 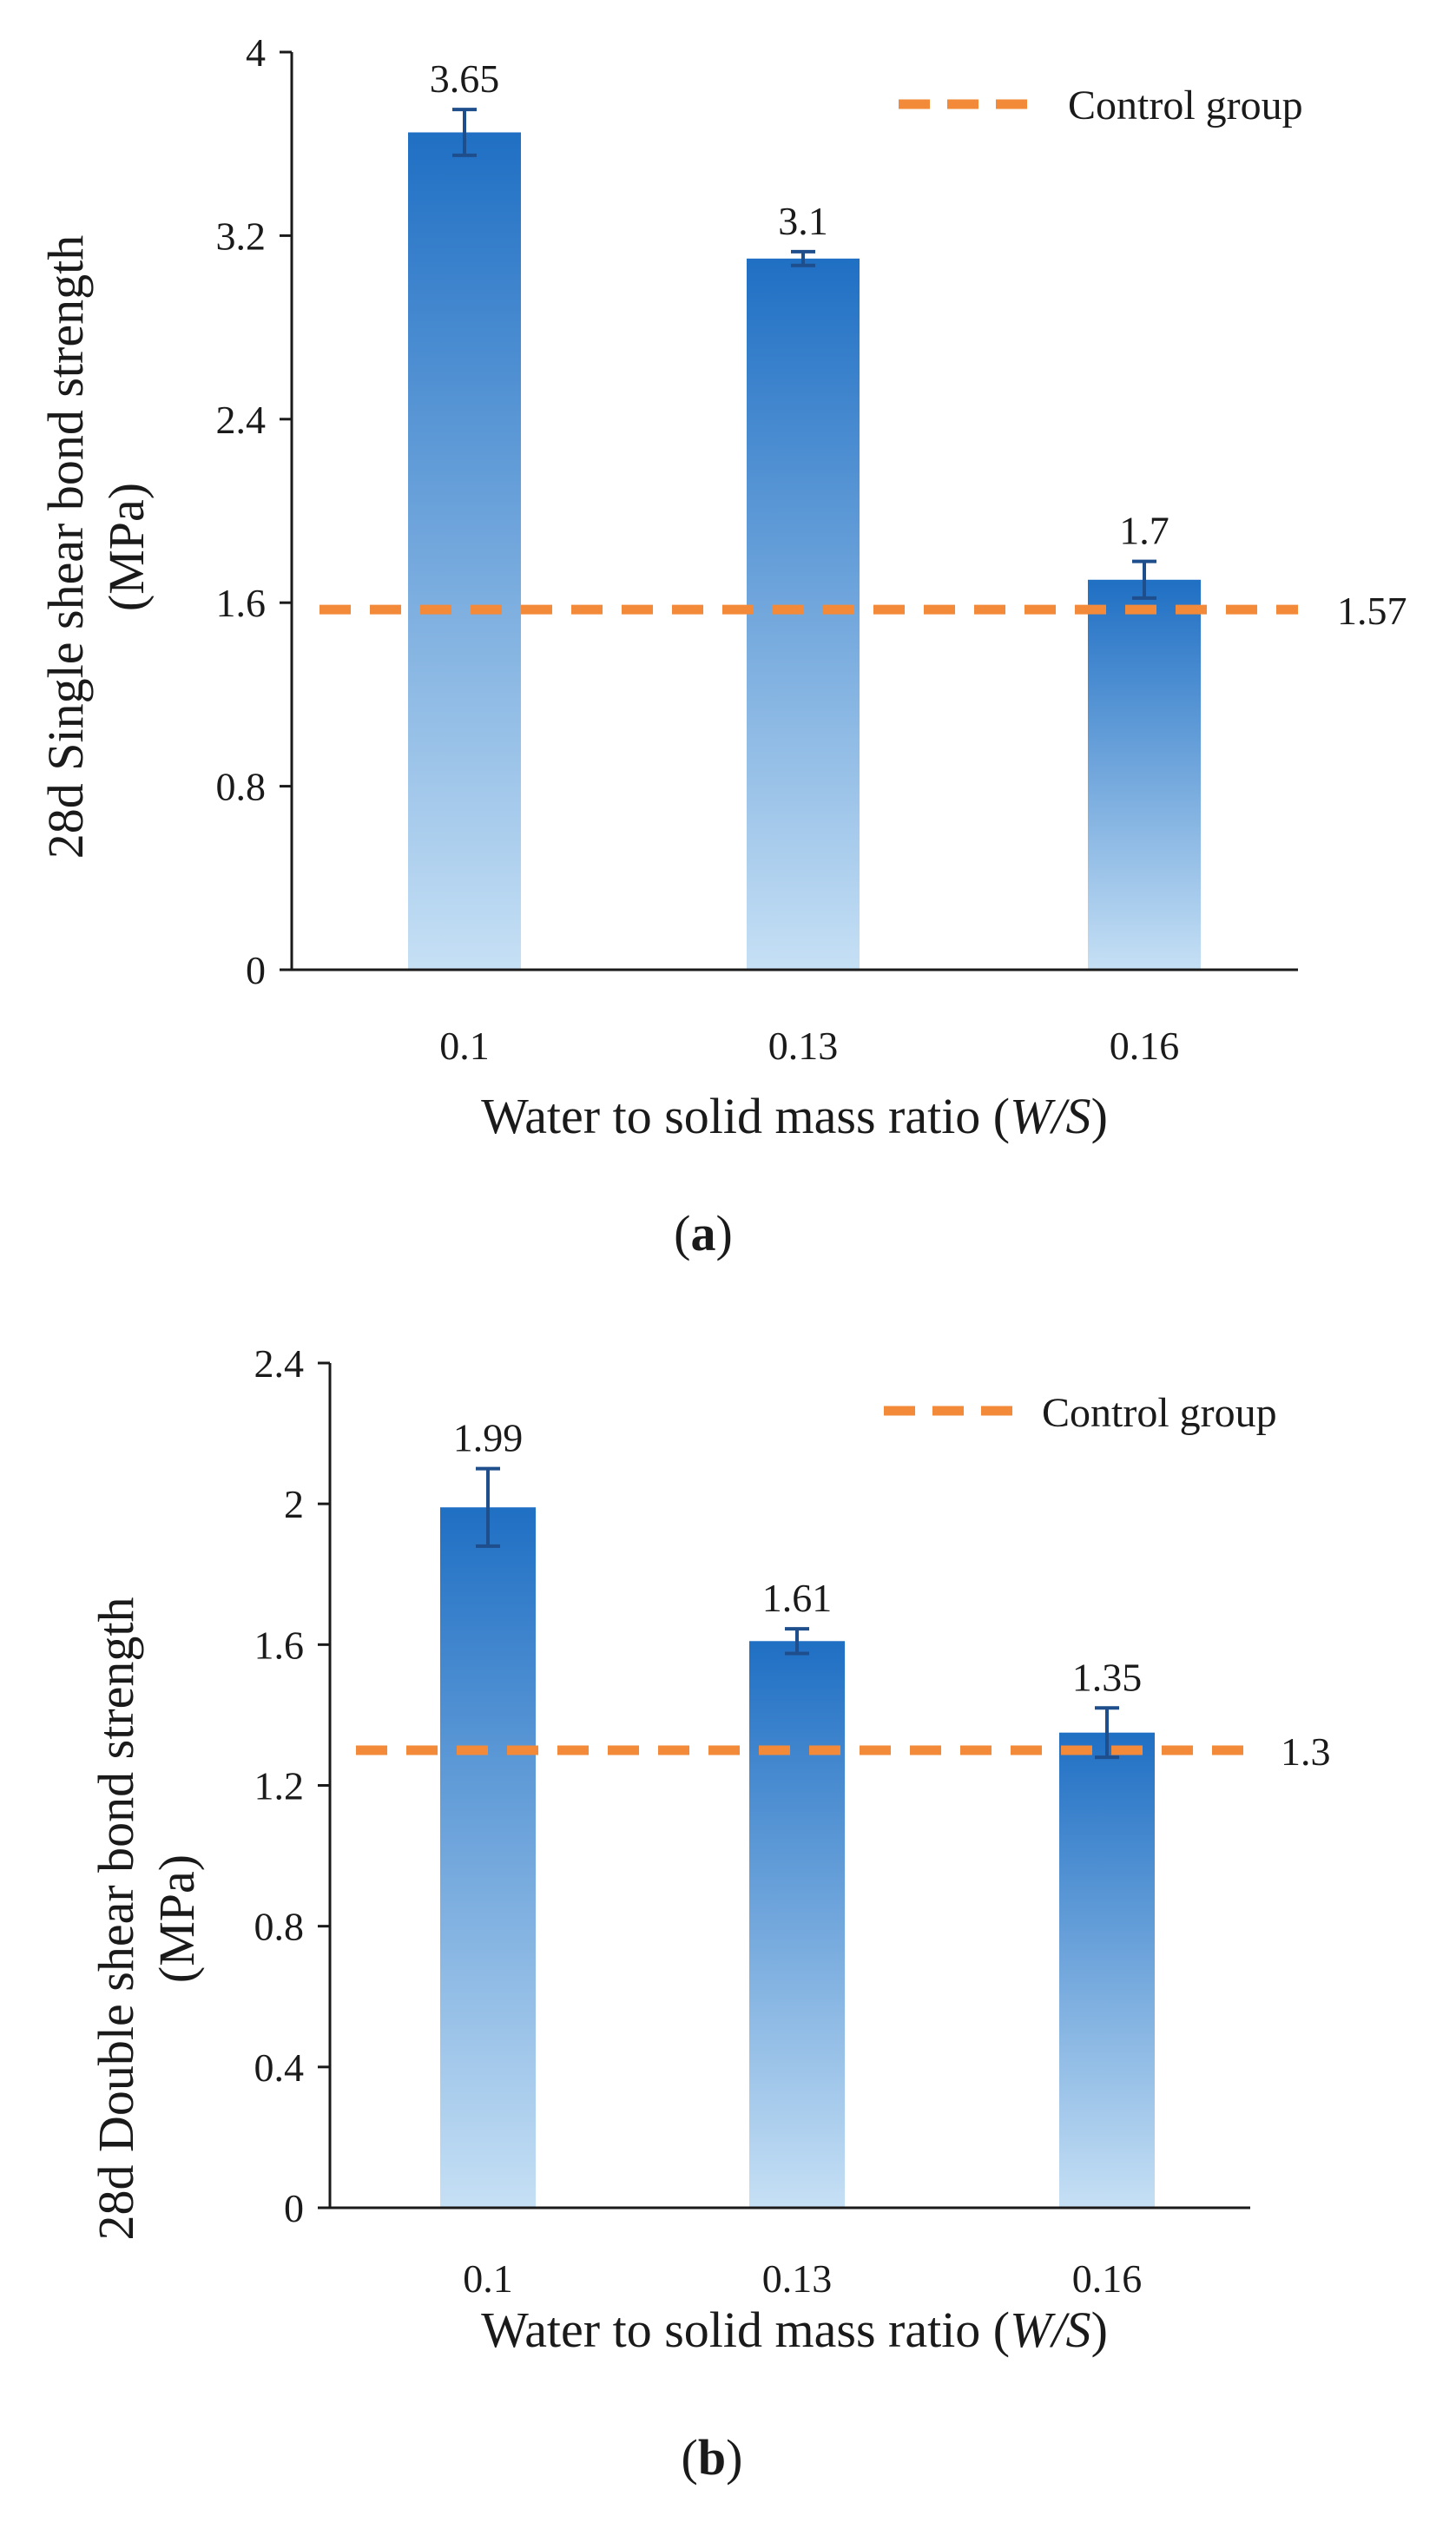 I want to click on control-value-label: 1.57, so click(x=1372, y=611).